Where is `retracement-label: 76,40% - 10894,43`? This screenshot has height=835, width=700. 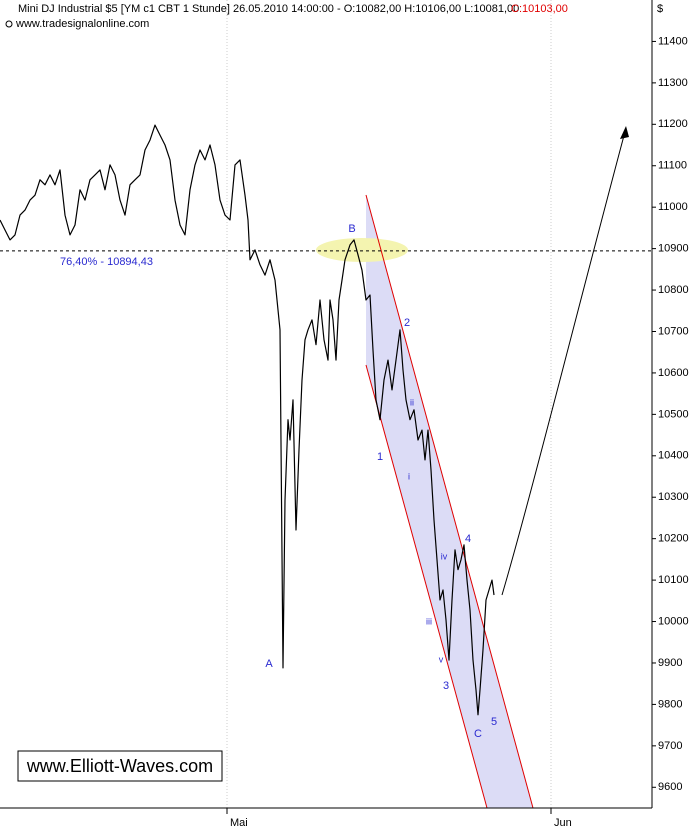 retracement-label: 76,40% - 10894,43 is located at coordinates (106, 262).